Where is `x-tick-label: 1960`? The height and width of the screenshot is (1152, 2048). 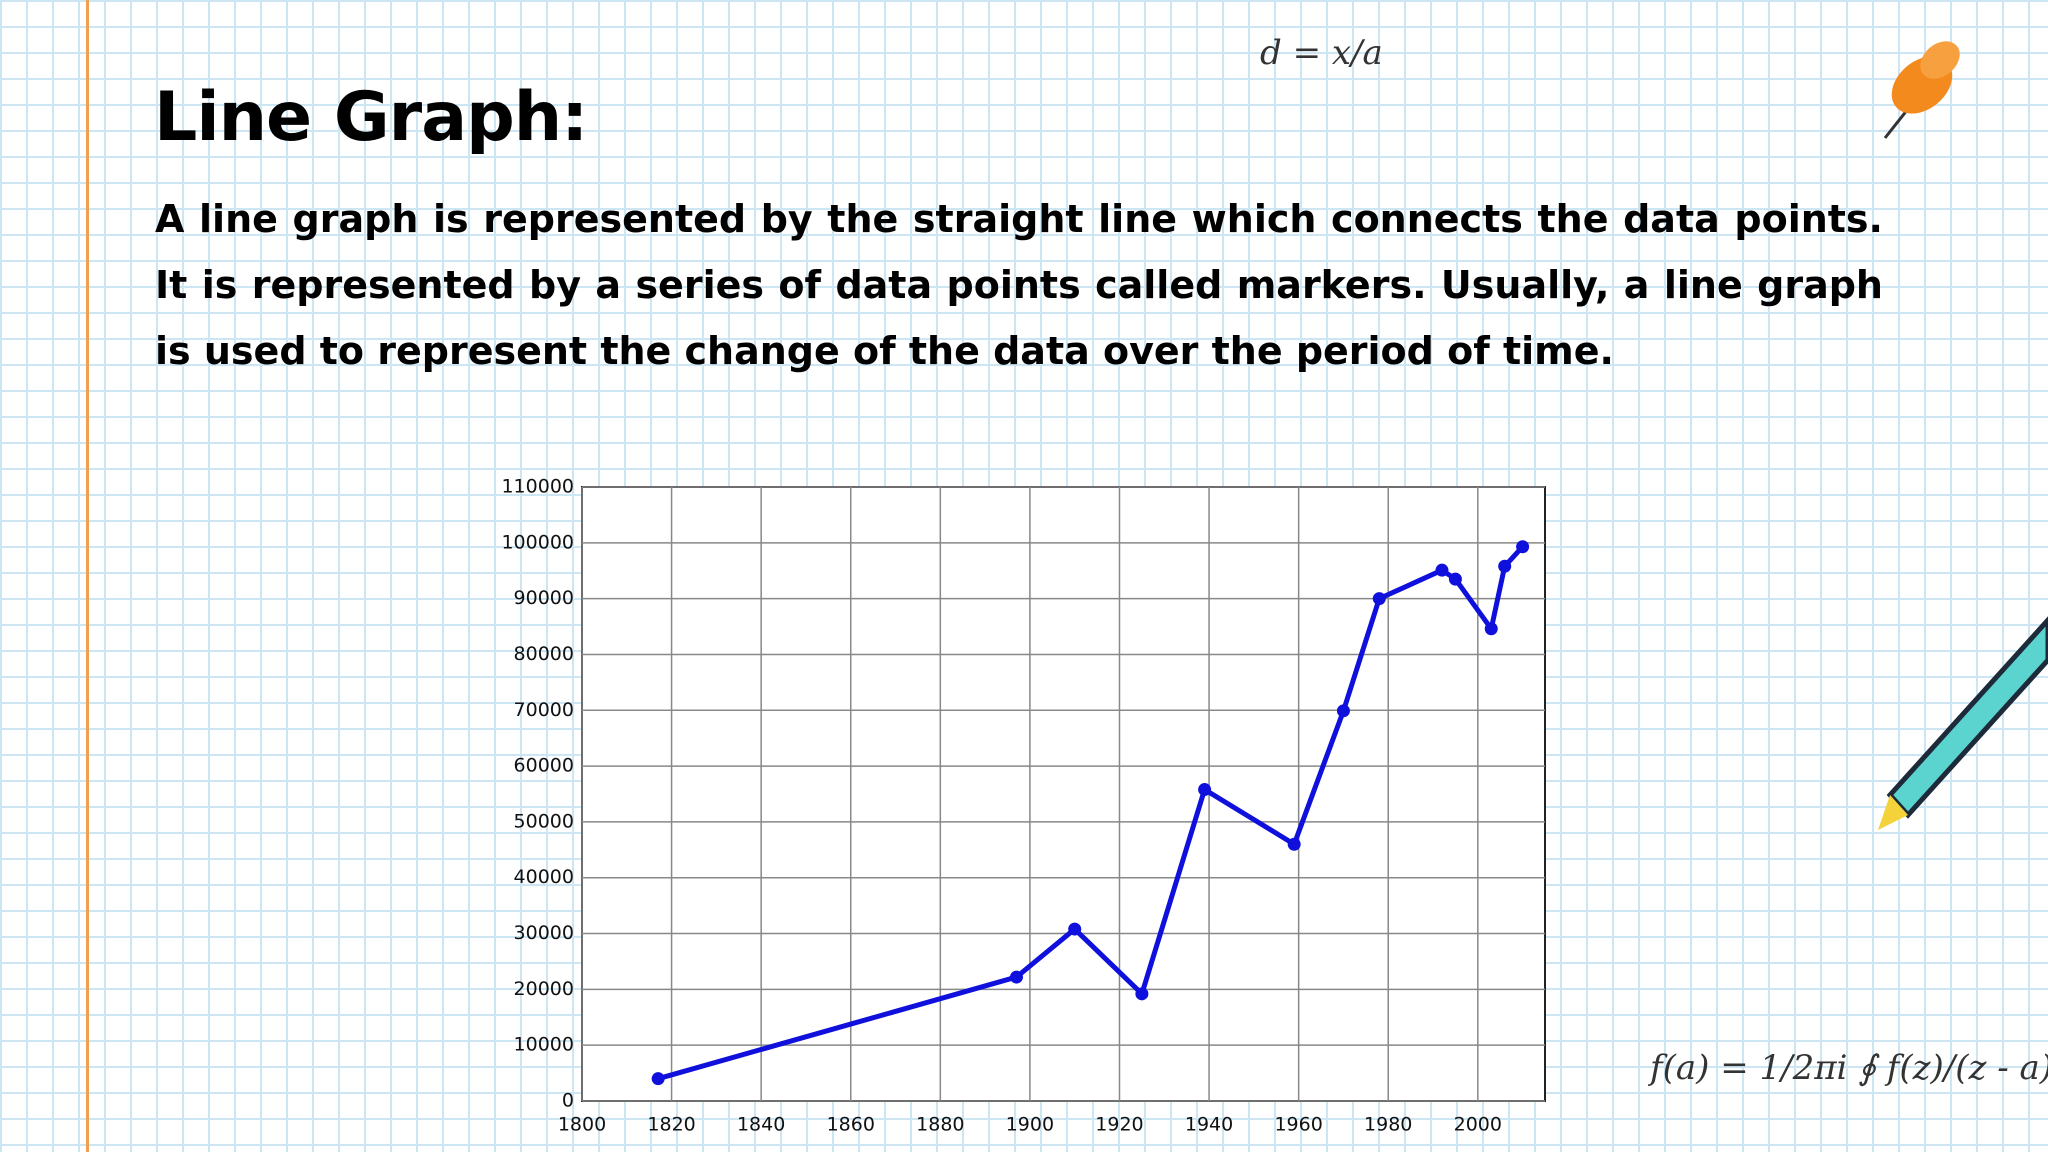 x-tick-label: 1960 is located at coordinates (1298, 1125).